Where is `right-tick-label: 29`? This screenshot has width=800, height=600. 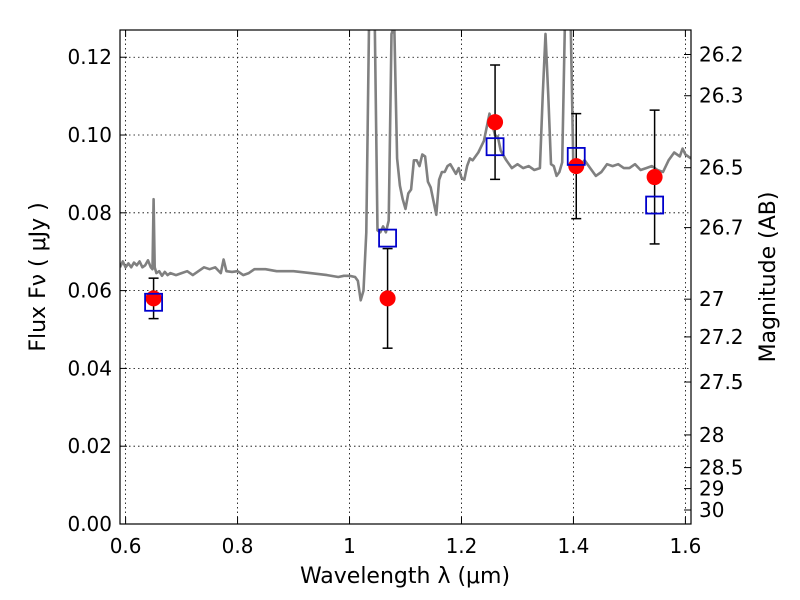 right-tick-label: 29 is located at coordinates (711, 489).